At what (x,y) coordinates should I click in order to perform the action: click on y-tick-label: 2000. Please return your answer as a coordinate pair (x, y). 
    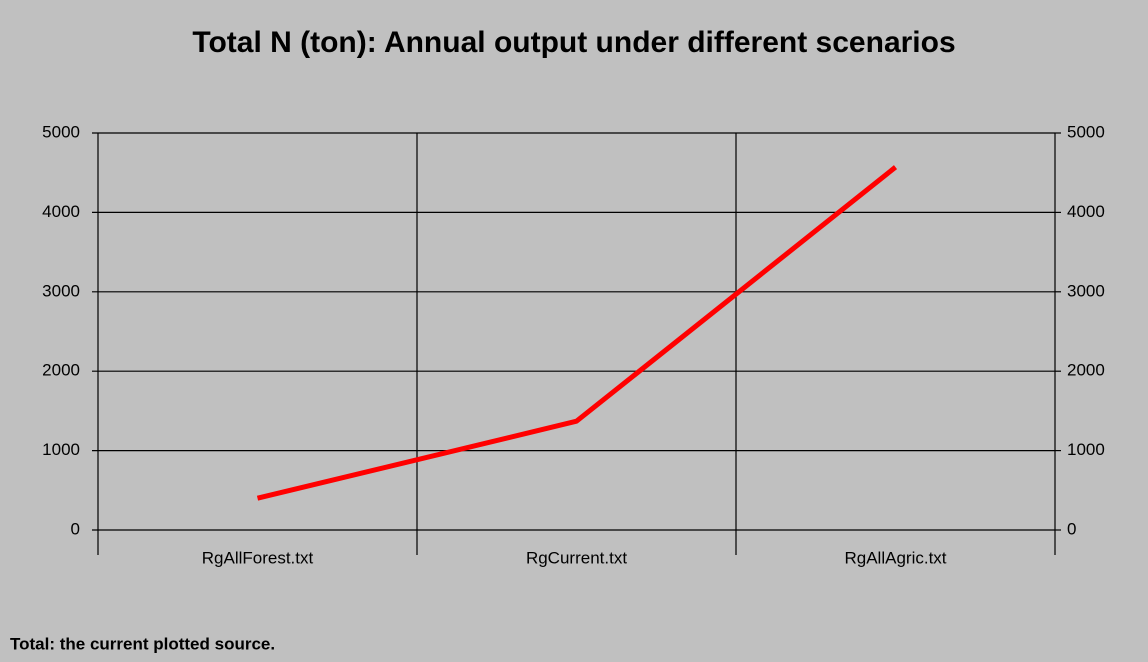
    Looking at the image, I should click on (61, 370).